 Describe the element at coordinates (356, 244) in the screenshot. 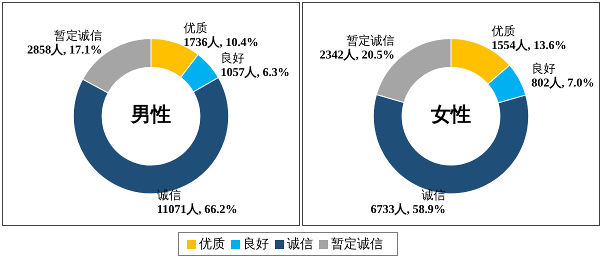

I see `legend-label: 暂定诚信` at that location.